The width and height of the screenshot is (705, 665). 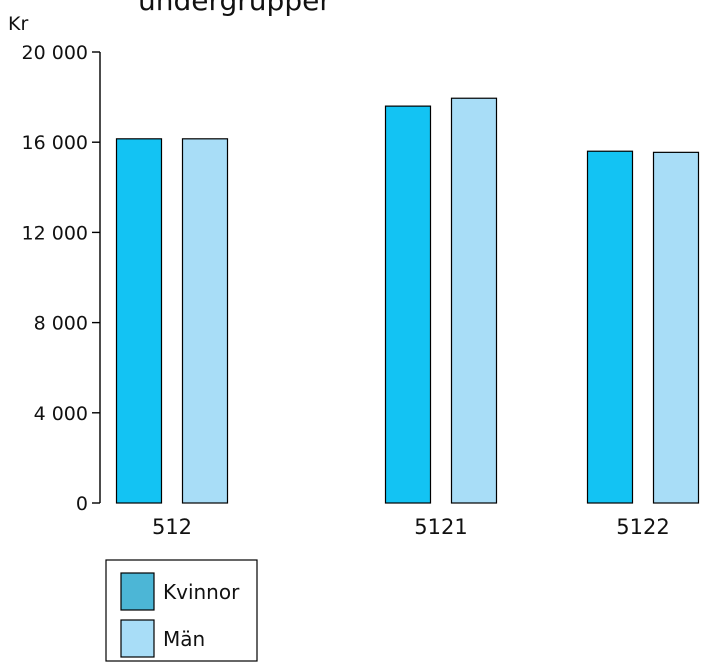 What do you see at coordinates (234, 8) in the screenshot?
I see `chart-title: undergrupper` at bounding box center [234, 8].